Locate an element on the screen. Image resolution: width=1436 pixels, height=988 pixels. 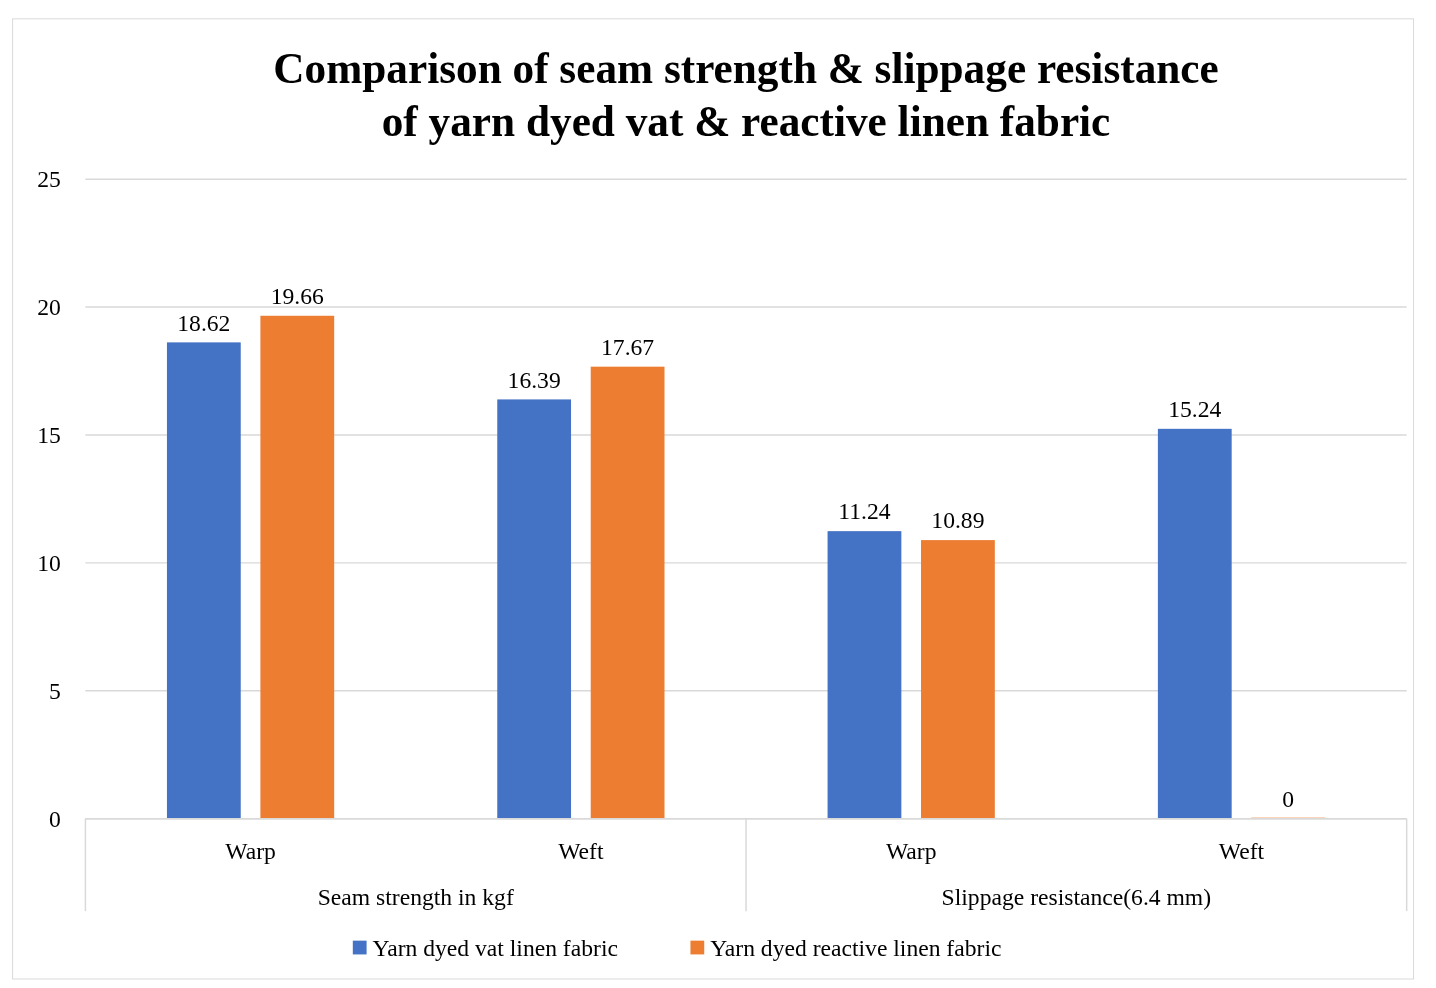
y-tick-label: 20 is located at coordinates (49, 307).